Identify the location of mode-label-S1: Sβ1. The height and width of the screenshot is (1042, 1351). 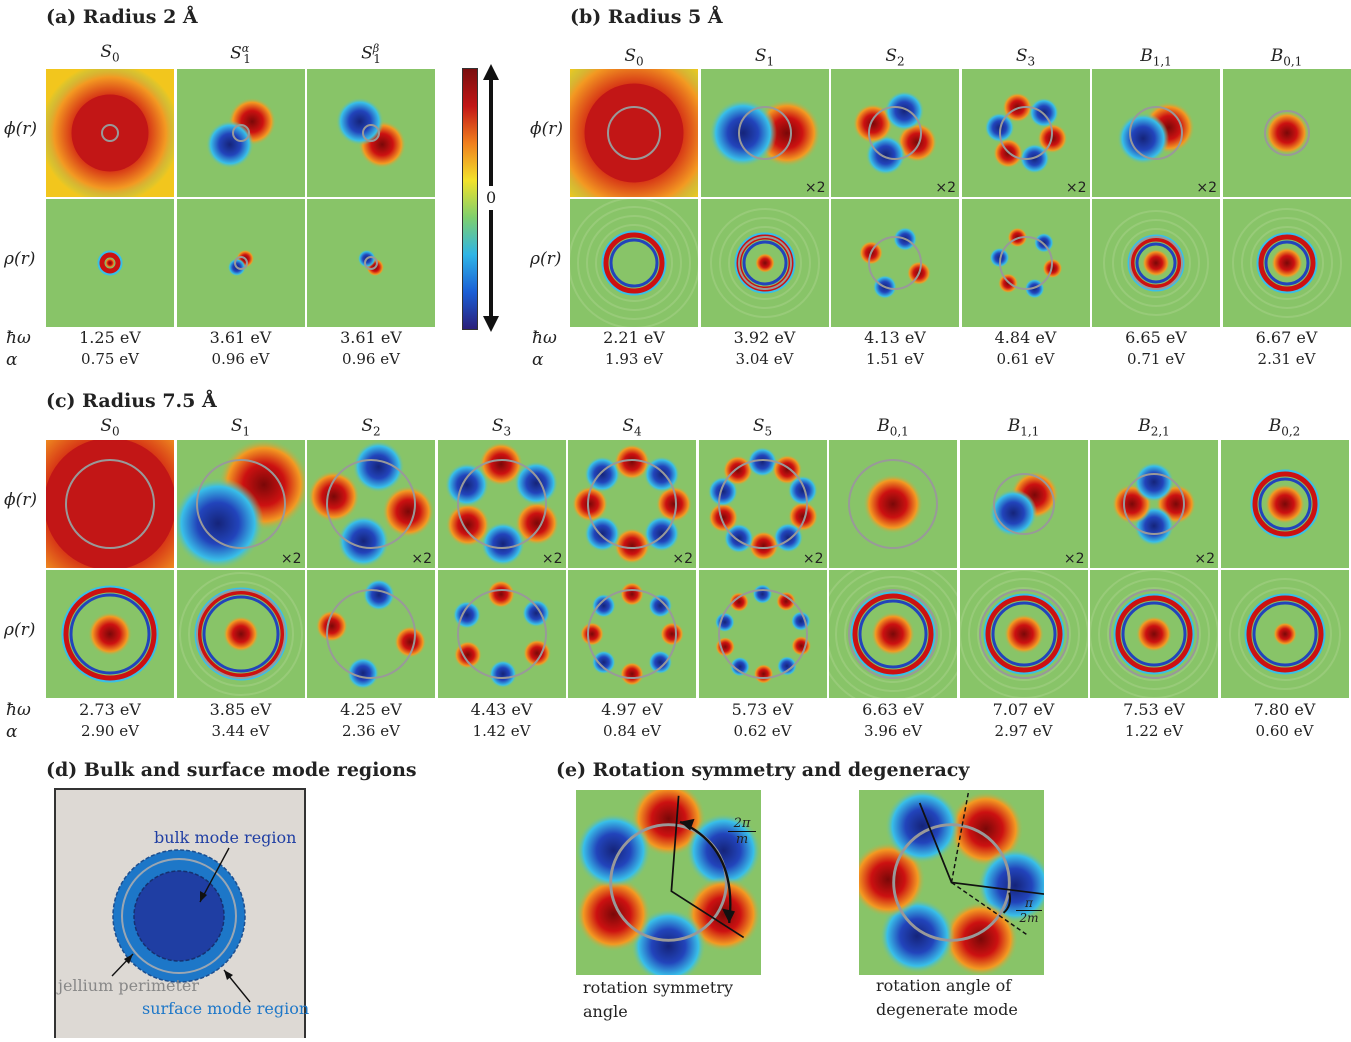
(371, 54).